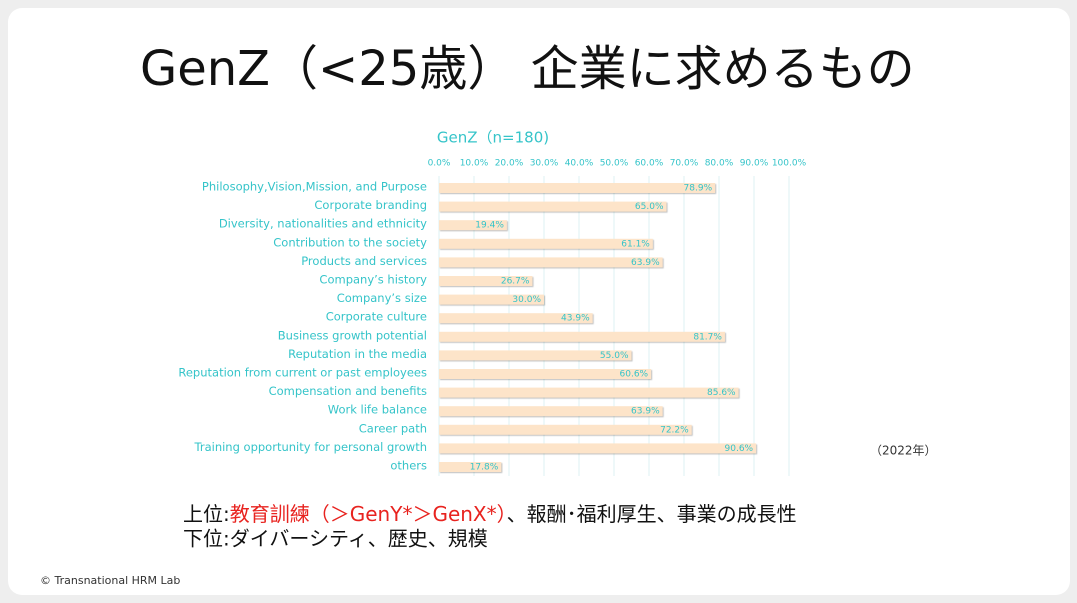 This screenshot has height=603, width=1077. What do you see at coordinates (368, 514) in the screenshot?
I see `note-highlight: 教育訓練（＞GenY*＞GenX*）` at bounding box center [368, 514].